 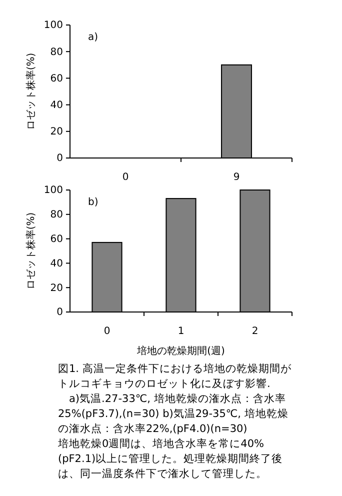 What do you see at coordinates (93, 202) in the screenshot?
I see `text: b)` at bounding box center [93, 202].